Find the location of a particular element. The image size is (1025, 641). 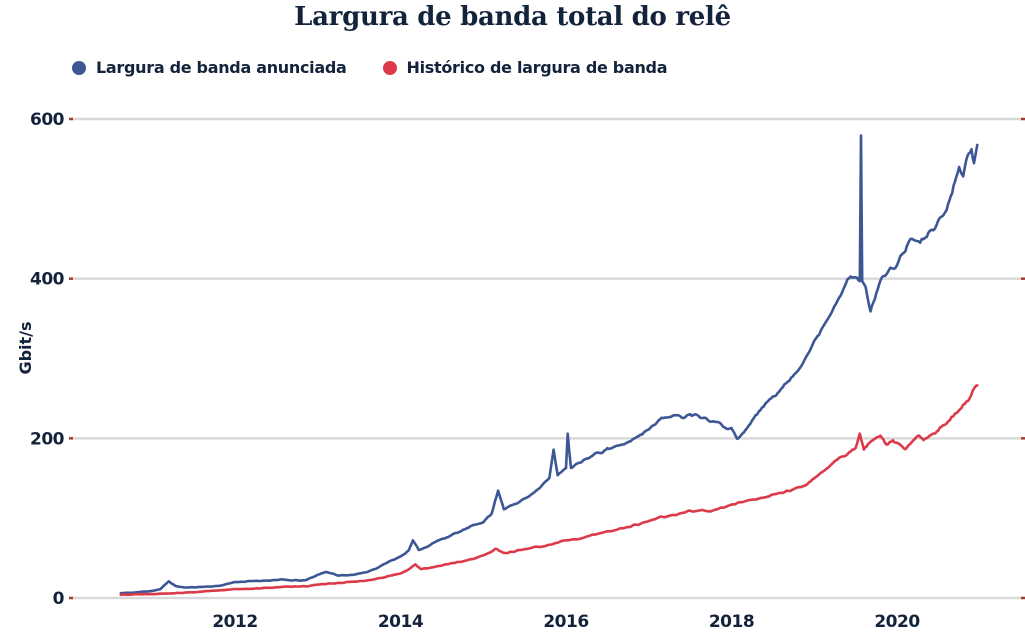

x-tick-label-2020: 2020 is located at coordinates (897, 622).